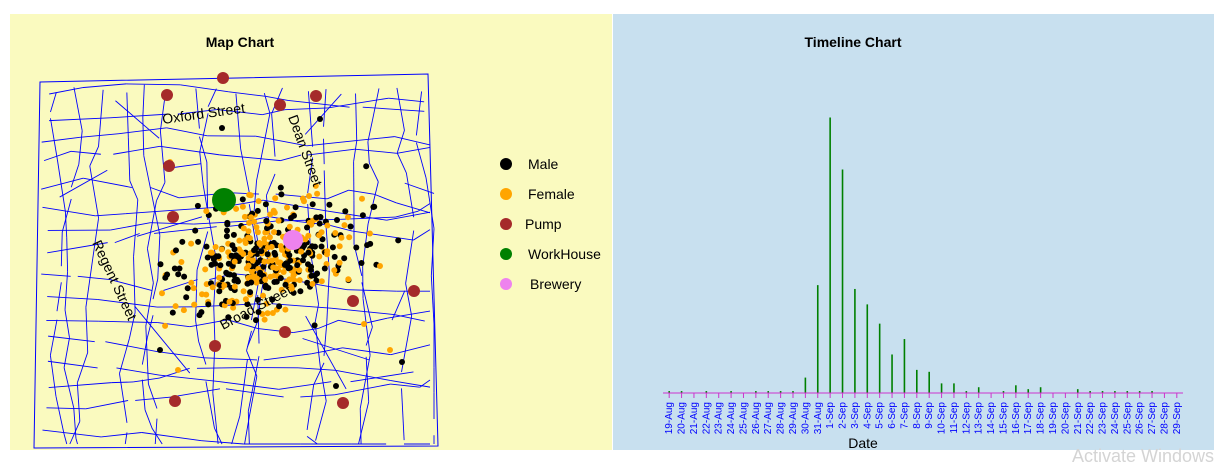 The image size is (1228, 467). Describe the element at coordinates (281, 252) in the screenshot. I see `death-points` at that location.